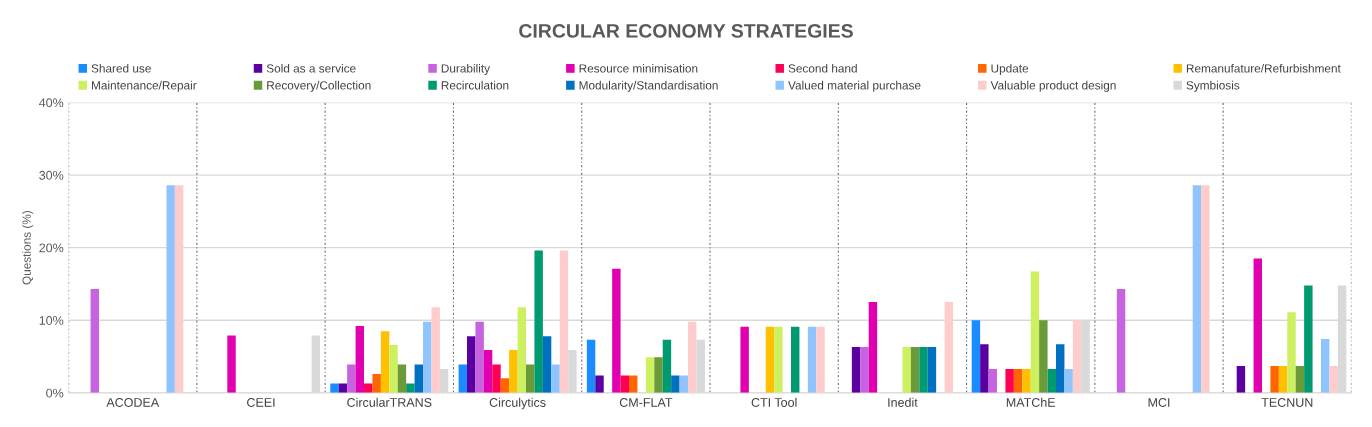 This screenshot has width=1372, height=427. Describe the element at coordinates (648, 86) in the screenshot. I see `legend-label: Modularity/Standardisation` at that location.